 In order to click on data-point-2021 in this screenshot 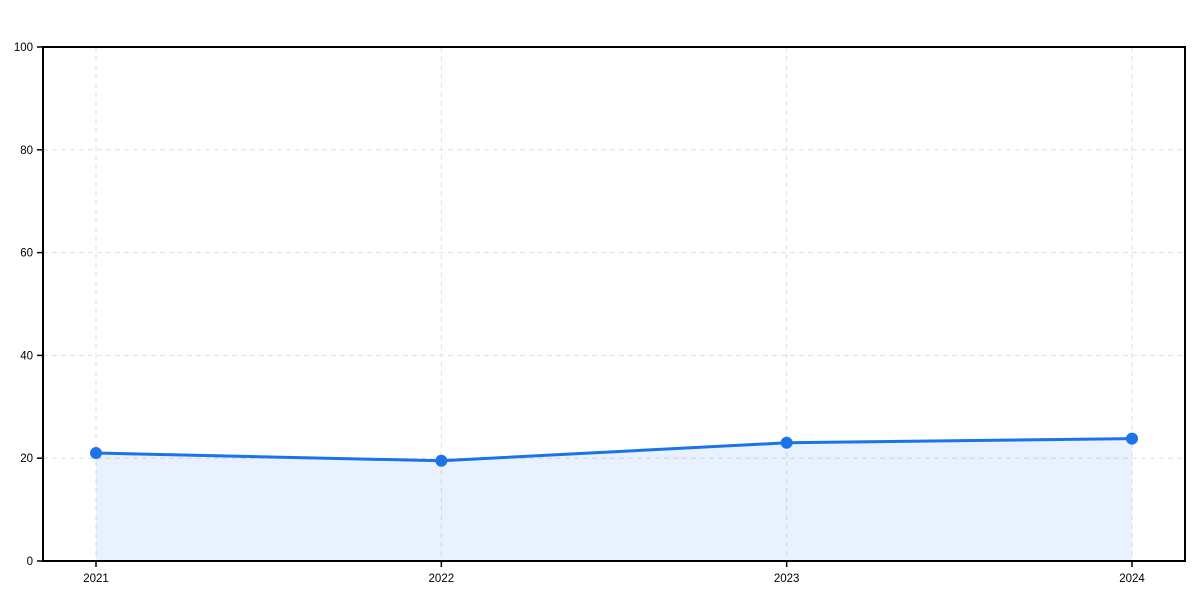, I will do `click(96, 453)`.